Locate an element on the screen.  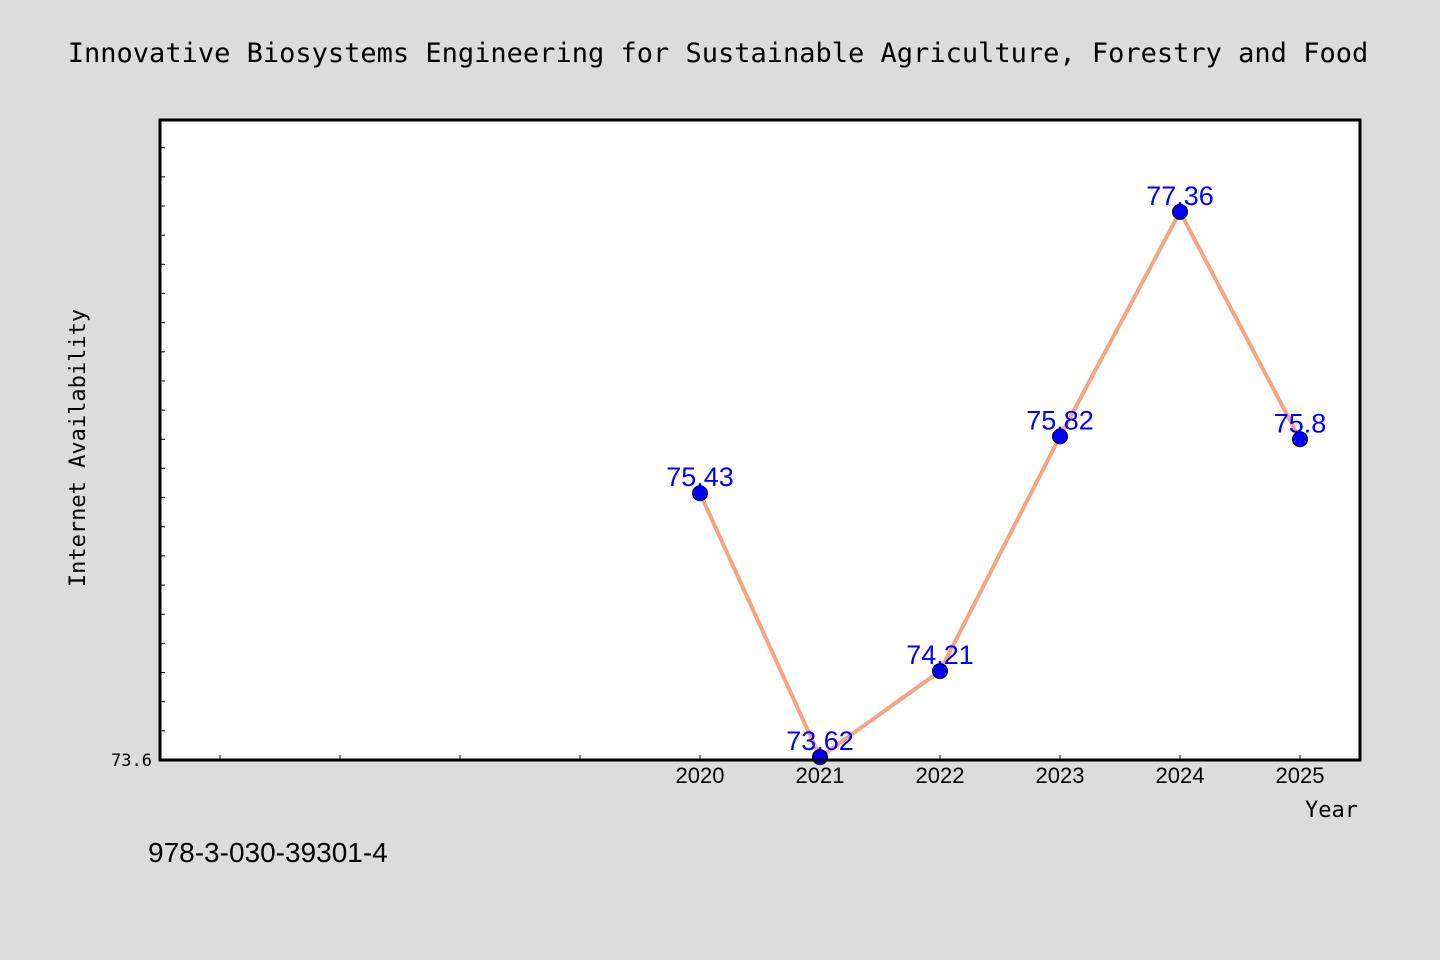
data-label: 75.8 is located at coordinates (1300, 423).